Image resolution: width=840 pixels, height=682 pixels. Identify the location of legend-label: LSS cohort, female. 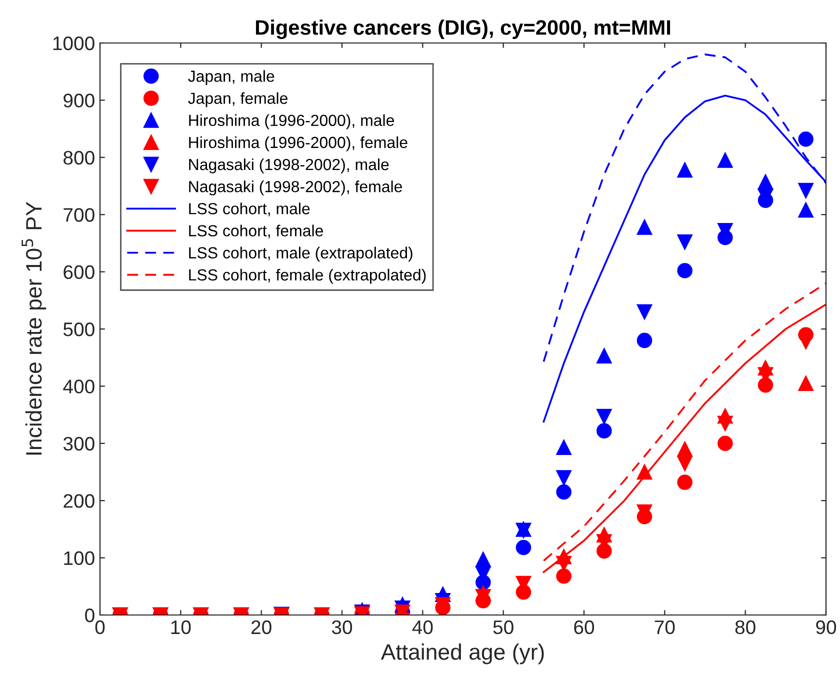
(256, 231).